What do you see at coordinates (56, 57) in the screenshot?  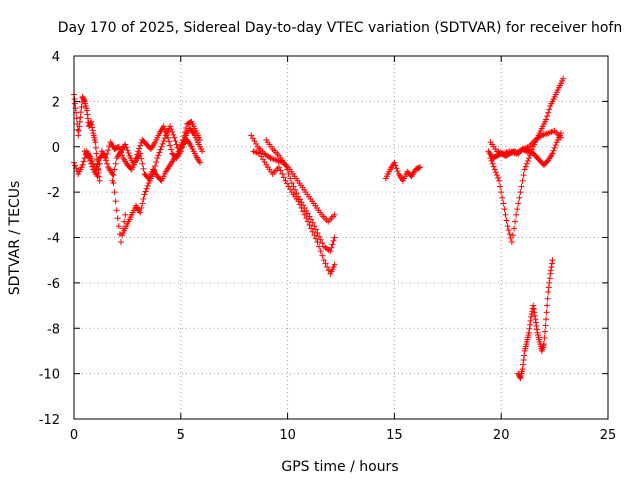 I see `y-tick-label: 4` at bounding box center [56, 57].